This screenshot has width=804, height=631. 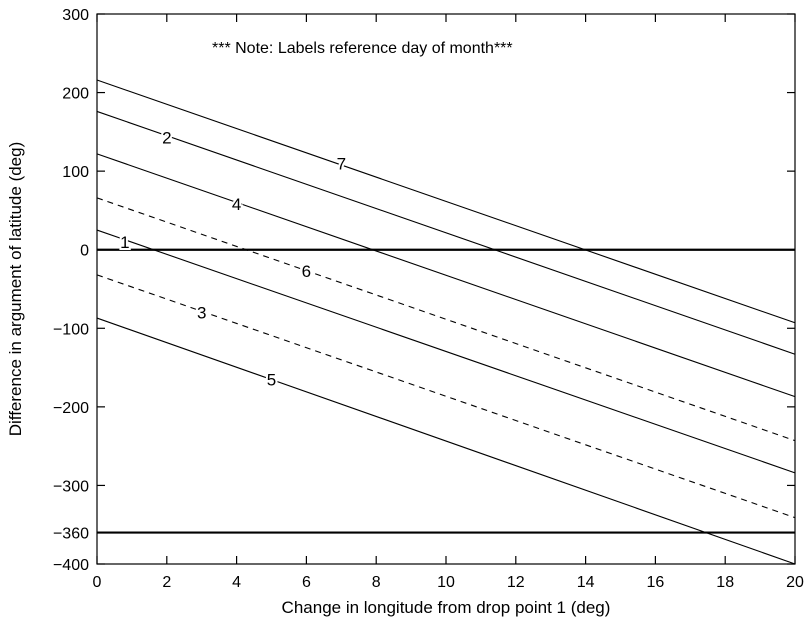 I want to click on series-label-6: 6, so click(x=306, y=271).